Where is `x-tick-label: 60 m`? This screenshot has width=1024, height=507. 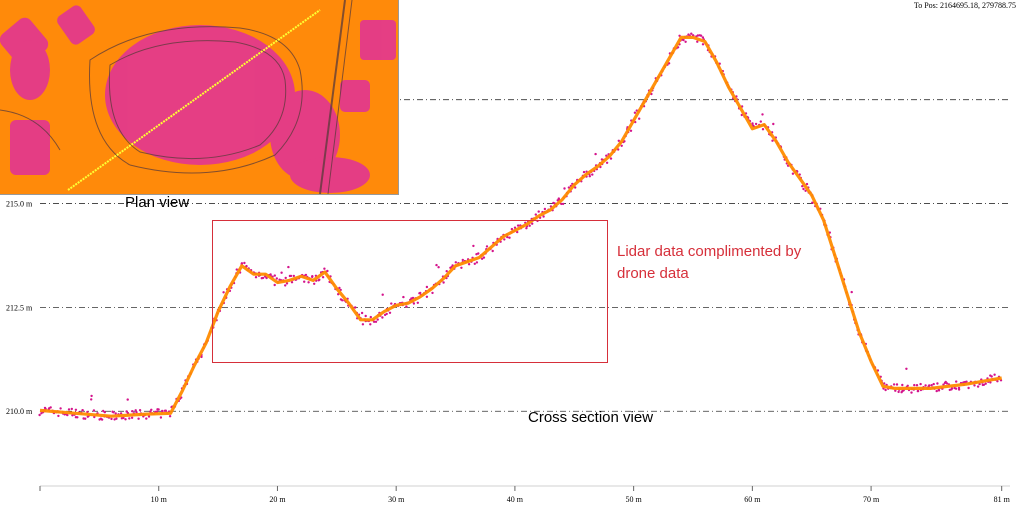 x-tick-label: 60 m is located at coordinates (752, 499).